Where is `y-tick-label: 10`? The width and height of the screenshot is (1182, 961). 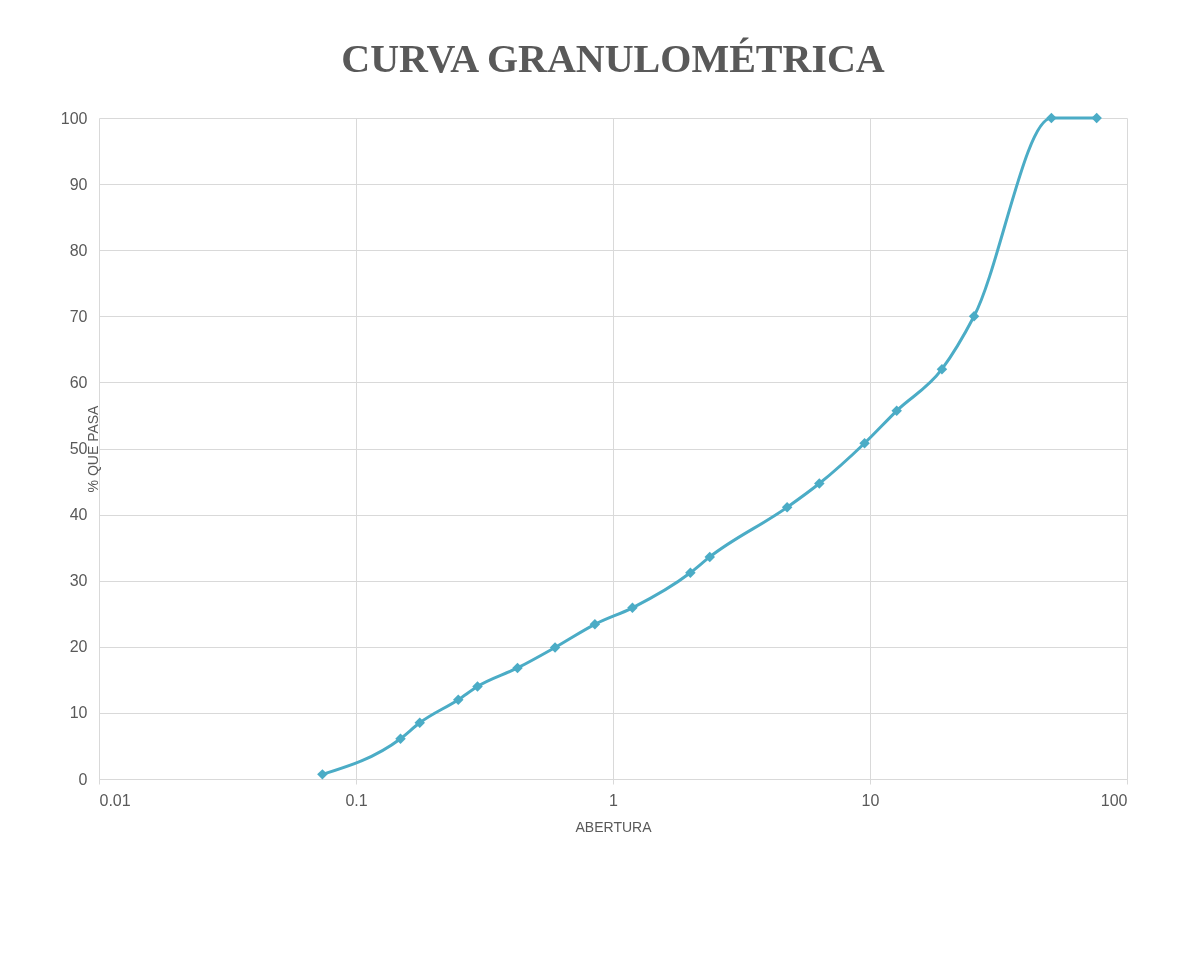
y-tick-label: 10 is located at coordinates (78, 713).